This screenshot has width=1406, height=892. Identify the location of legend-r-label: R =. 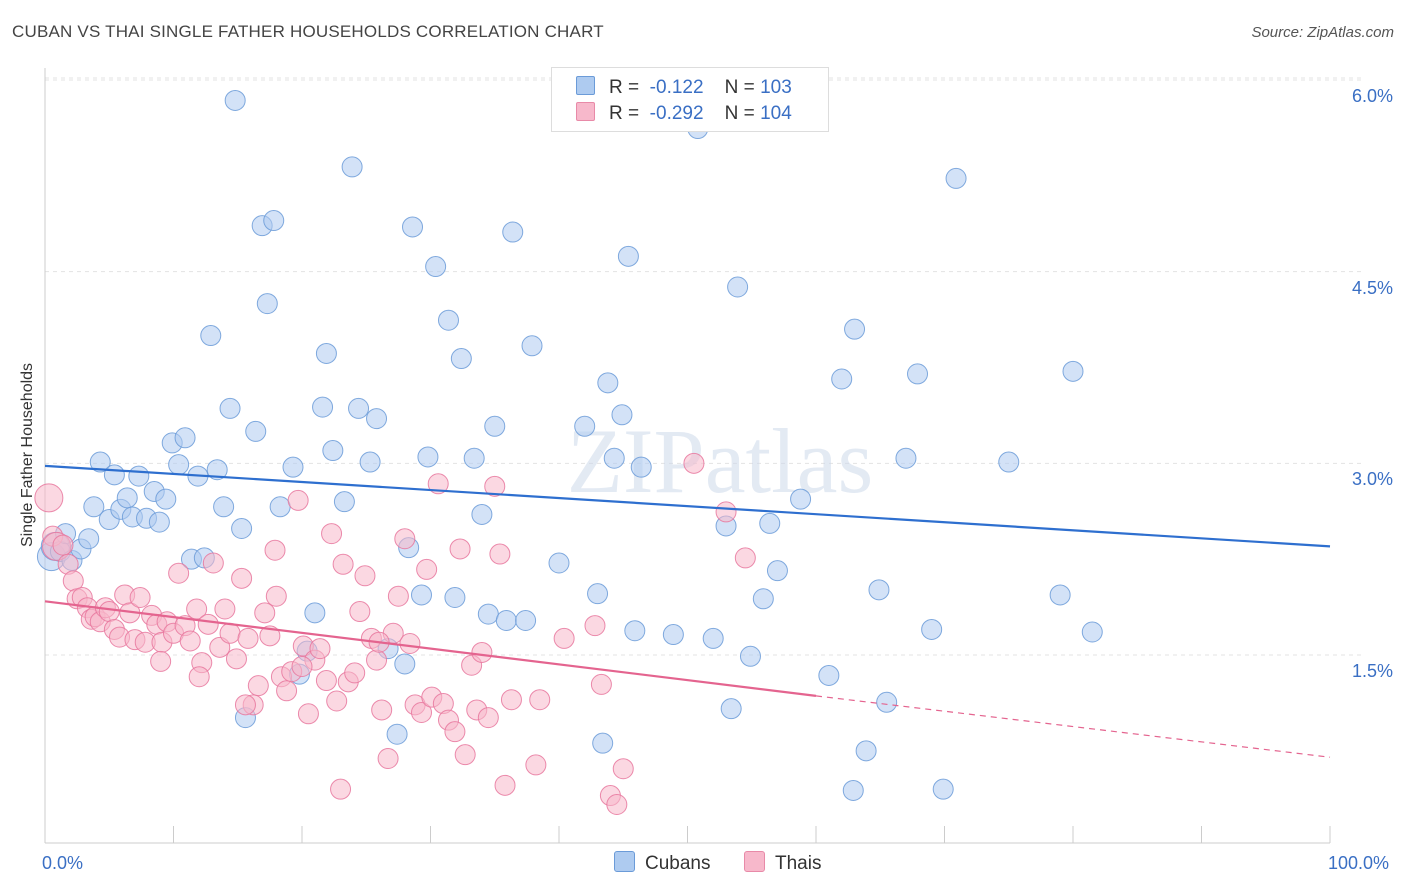
(624, 113).